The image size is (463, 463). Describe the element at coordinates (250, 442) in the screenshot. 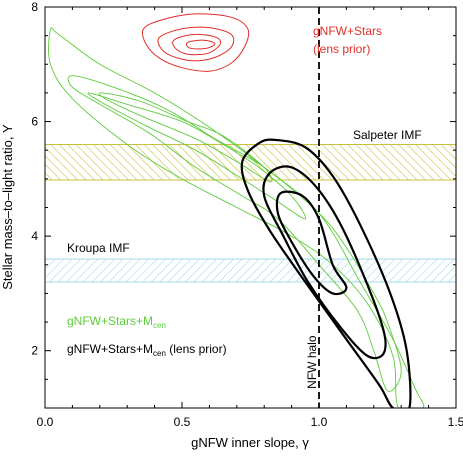

I see `x-axis-label: gNFW inner slope, γ` at that location.